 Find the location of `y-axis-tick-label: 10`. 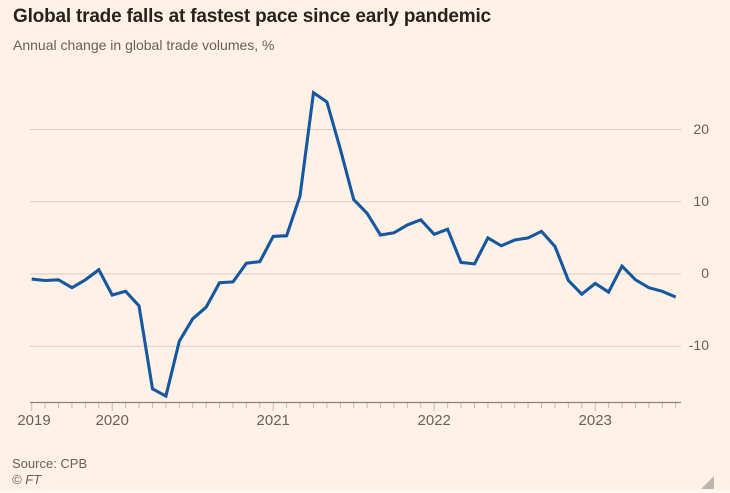

y-axis-tick-label: 10 is located at coordinates (701, 200).